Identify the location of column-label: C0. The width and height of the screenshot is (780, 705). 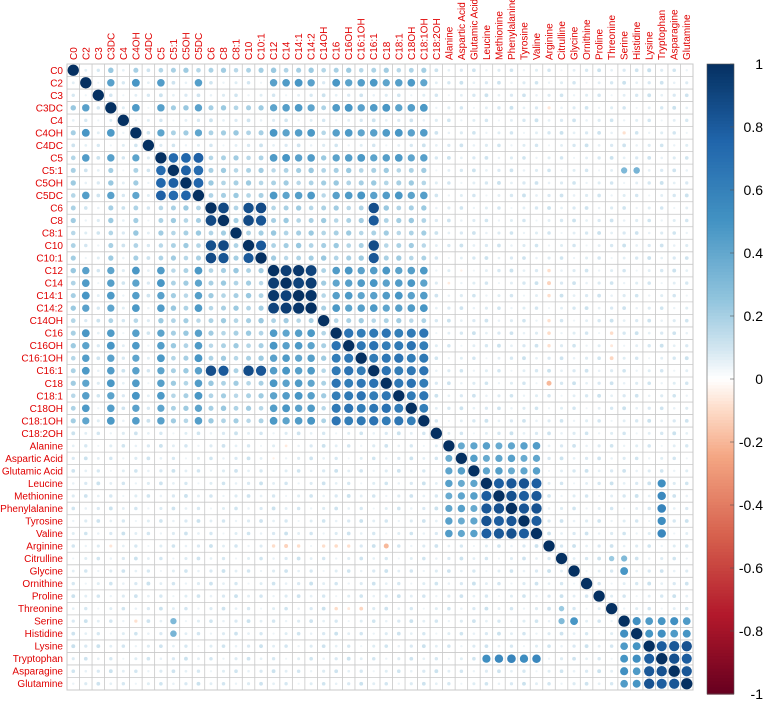
(74, 53).